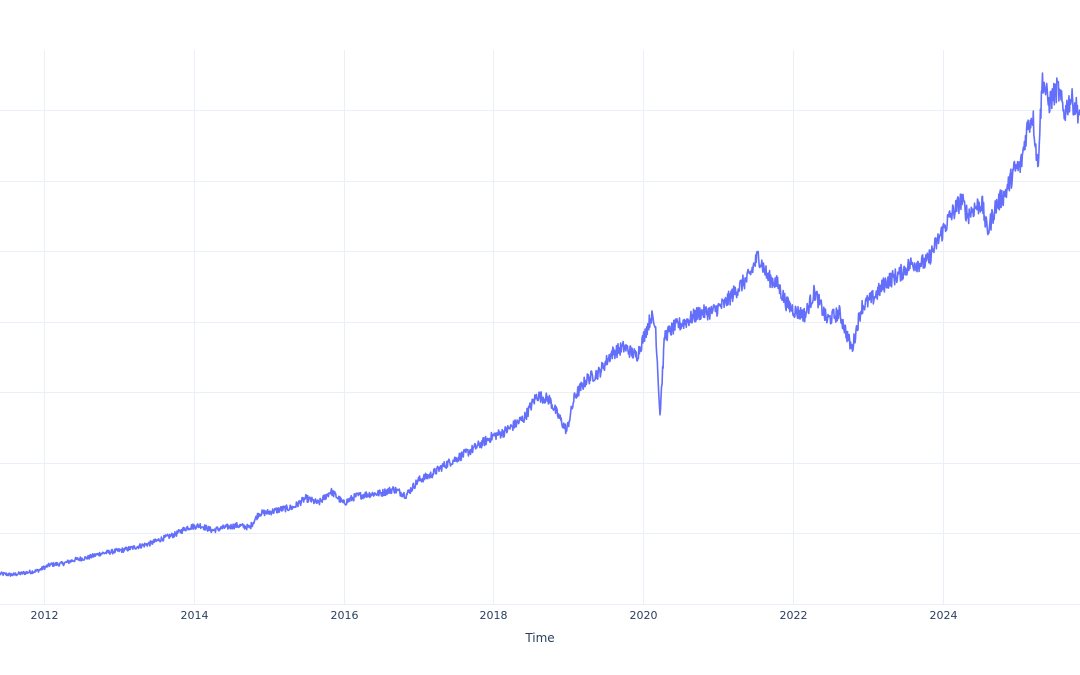 The height and width of the screenshot is (675, 1080). Describe the element at coordinates (345, 615) in the screenshot. I see `x-tick-label: 2016` at that location.